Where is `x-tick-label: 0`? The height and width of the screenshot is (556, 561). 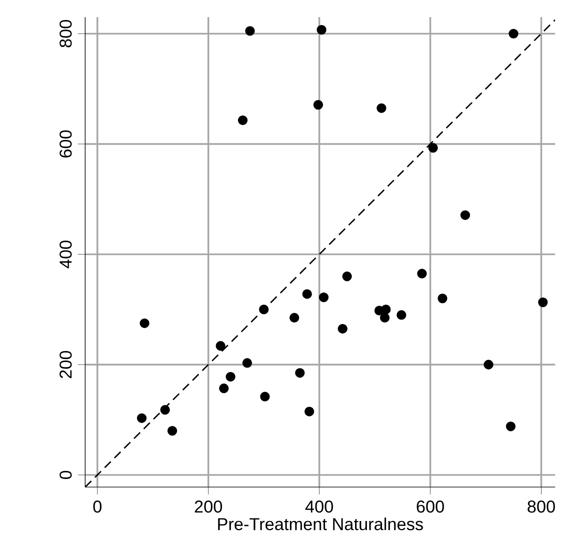
x-tick-label: 0 is located at coordinates (97, 506).